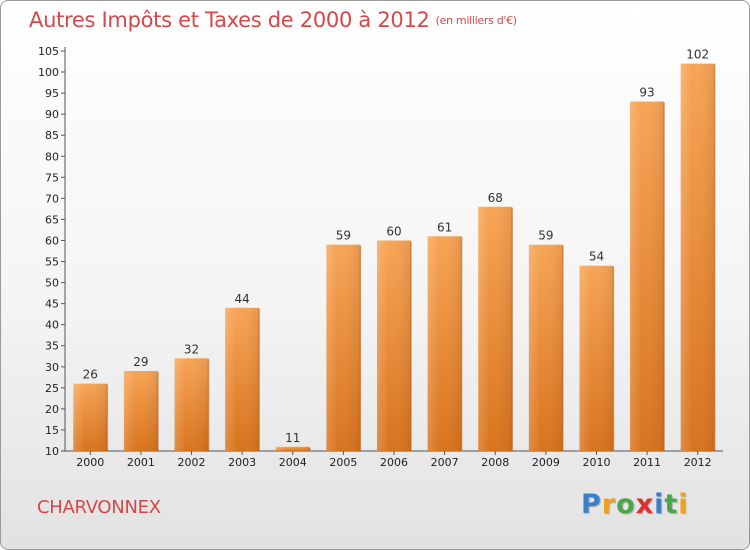  Describe the element at coordinates (48, 51) in the screenshot. I see `y-tick-label: 105` at that location.